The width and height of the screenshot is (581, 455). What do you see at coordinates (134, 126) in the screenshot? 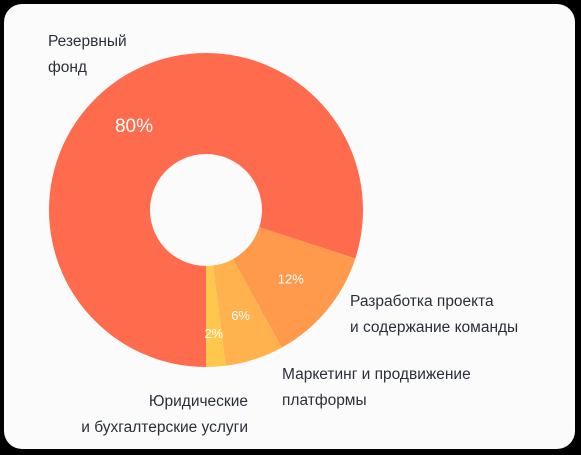
I see `slice-percent-label: 80%` at bounding box center [134, 126].